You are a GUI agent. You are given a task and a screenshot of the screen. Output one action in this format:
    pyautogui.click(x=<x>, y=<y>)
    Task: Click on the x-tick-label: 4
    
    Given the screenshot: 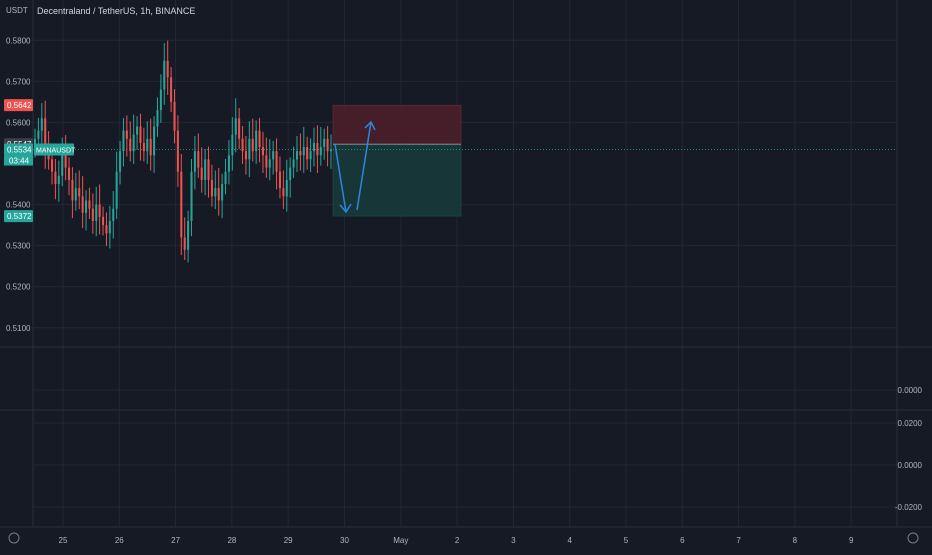 What is the action you would take?
    pyautogui.click(x=569, y=540)
    